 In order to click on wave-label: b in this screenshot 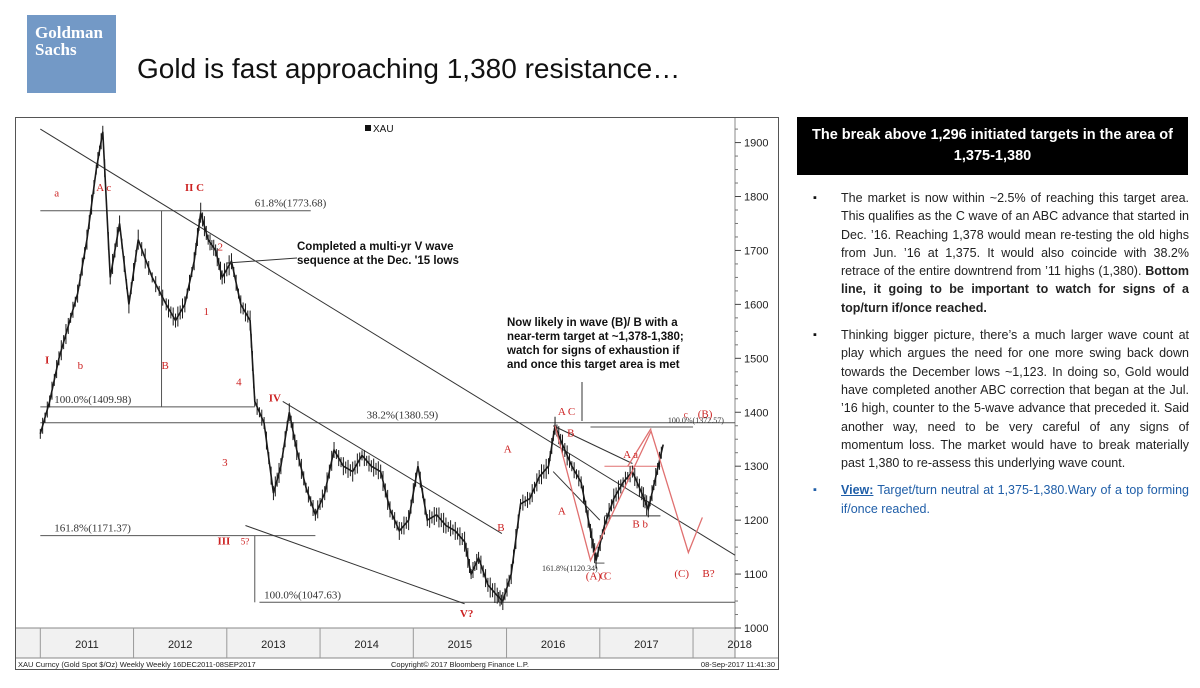, I will do `click(81, 366)`.